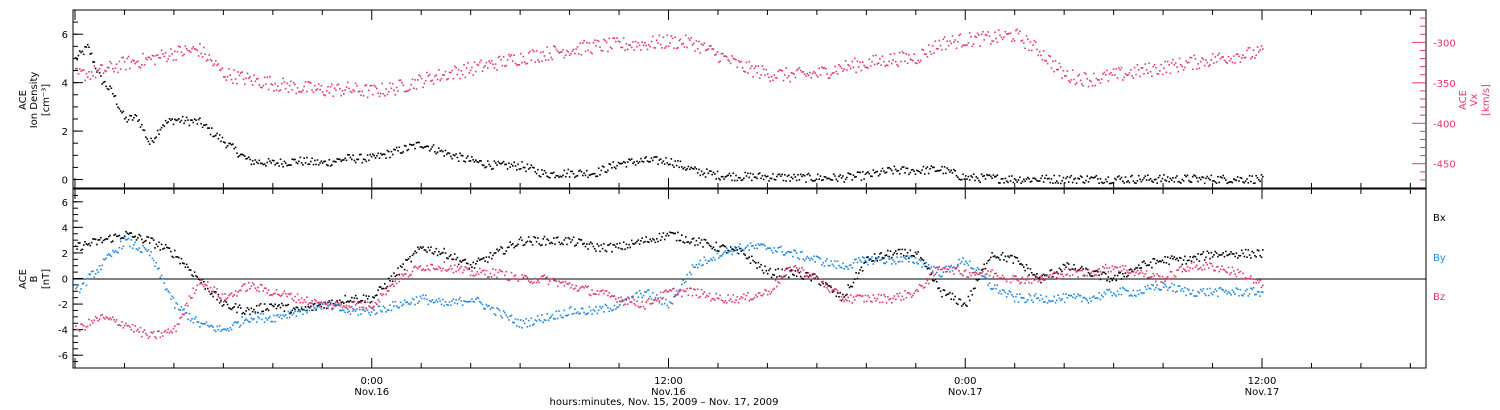 The image size is (1500, 410). I want to click on bottom-left-ylabel-line3: [nT], so click(46, 279).